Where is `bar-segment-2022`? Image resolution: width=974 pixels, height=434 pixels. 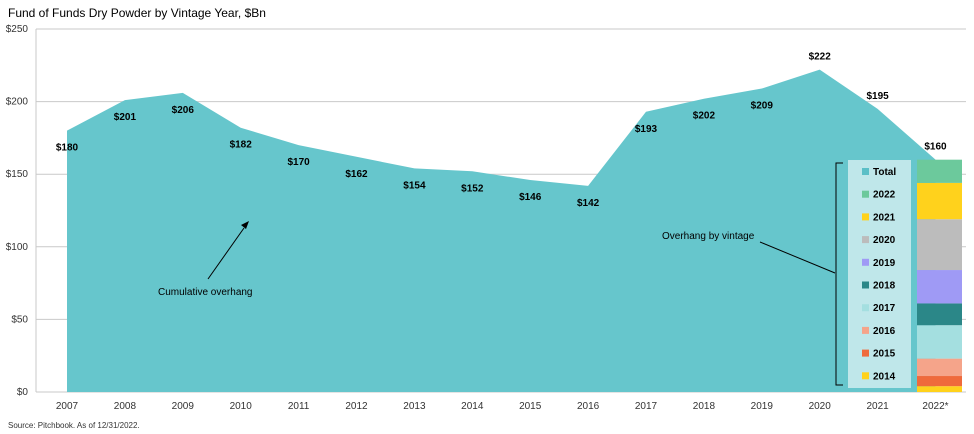
bar-segment-2022 is located at coordinates (939, 171).